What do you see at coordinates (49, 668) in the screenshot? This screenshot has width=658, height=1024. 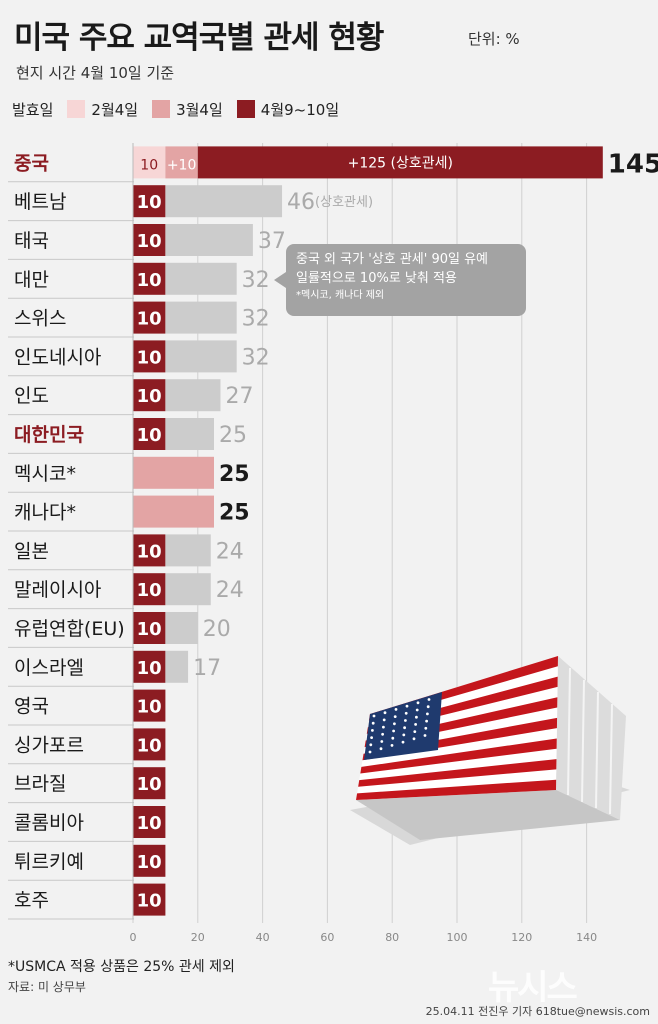 I see `category-label: 이스라엘` at bounding box center [49, 668].